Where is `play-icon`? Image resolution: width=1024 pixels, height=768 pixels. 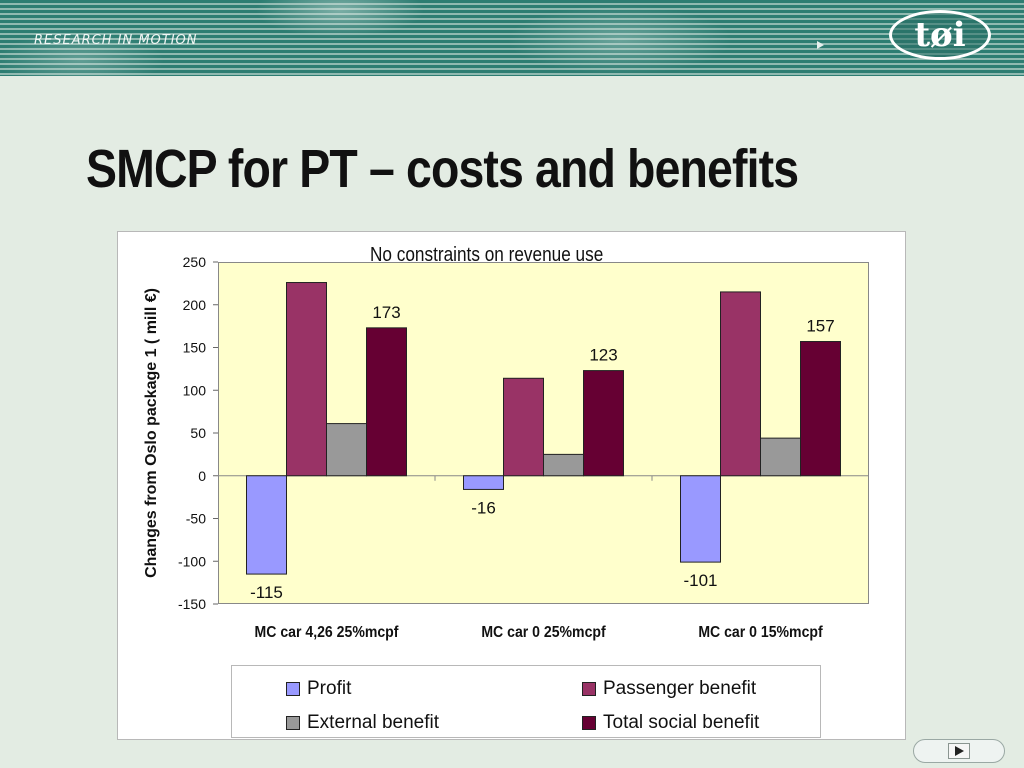
play-icon is located at coordinates (959, 751).